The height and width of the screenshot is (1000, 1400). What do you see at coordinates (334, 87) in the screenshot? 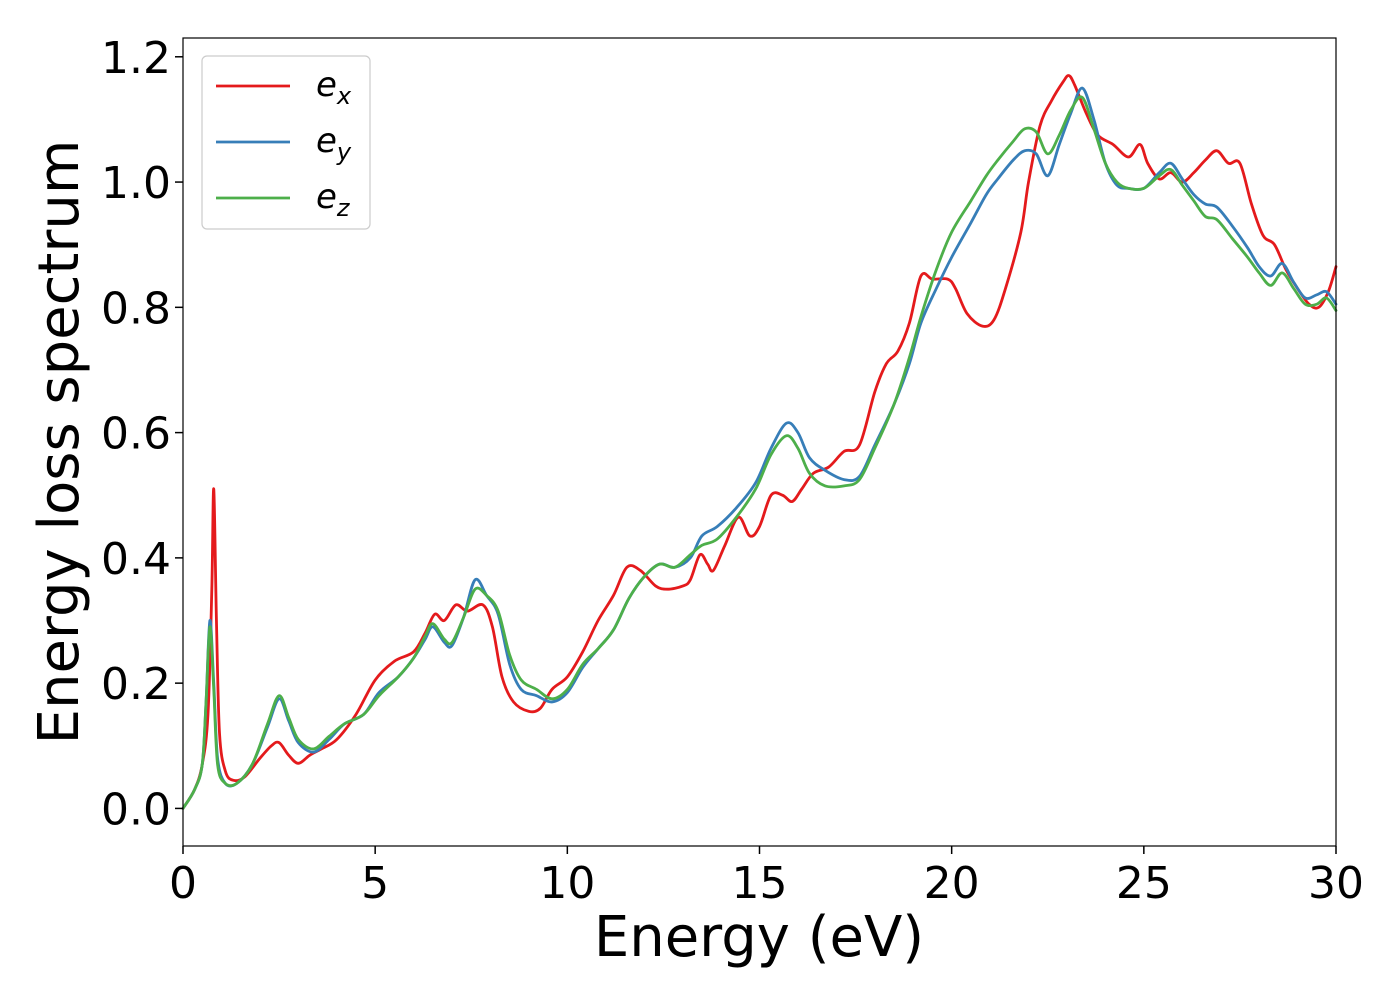
I see `legend-label-e-x: ex` at bounding box center [334, 87].